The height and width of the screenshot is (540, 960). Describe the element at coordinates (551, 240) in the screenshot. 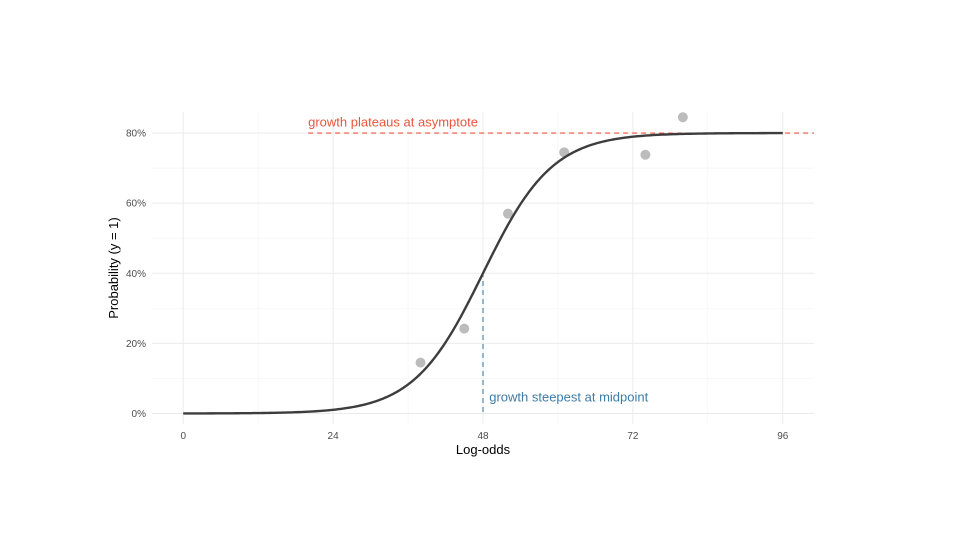

I see `data-points` at that location.